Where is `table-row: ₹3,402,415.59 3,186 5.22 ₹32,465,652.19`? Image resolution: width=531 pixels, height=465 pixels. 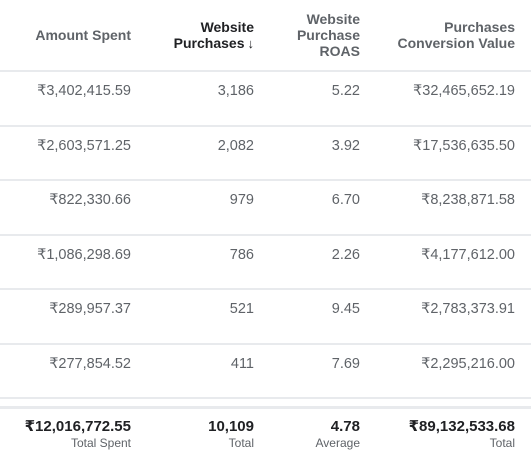 table-row: ₹3,402,415.59 3,186 5.22 ₹32,465,652.19 is located at coordinates (265, 99).